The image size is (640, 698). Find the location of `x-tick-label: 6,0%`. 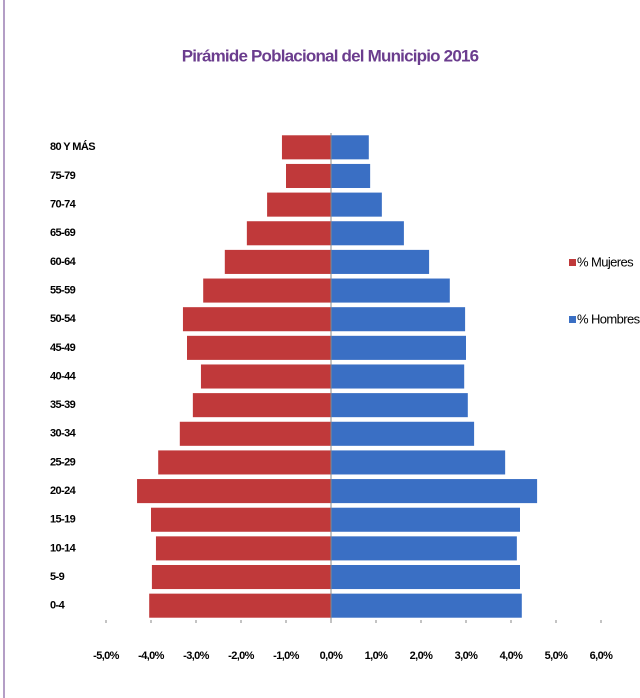

x-tick-label: 6,0% is located at coordinates (601, 656).